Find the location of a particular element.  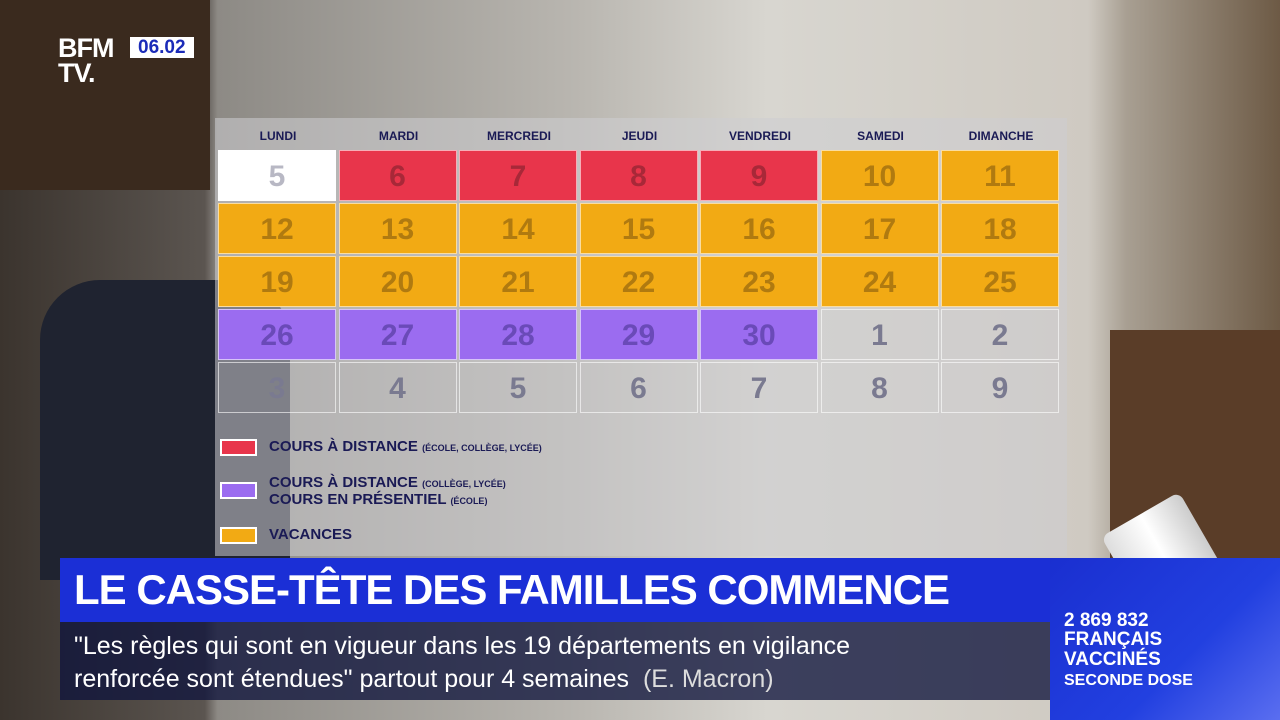

calendar-day-cell: 13 is located at coordinates (397, 228).